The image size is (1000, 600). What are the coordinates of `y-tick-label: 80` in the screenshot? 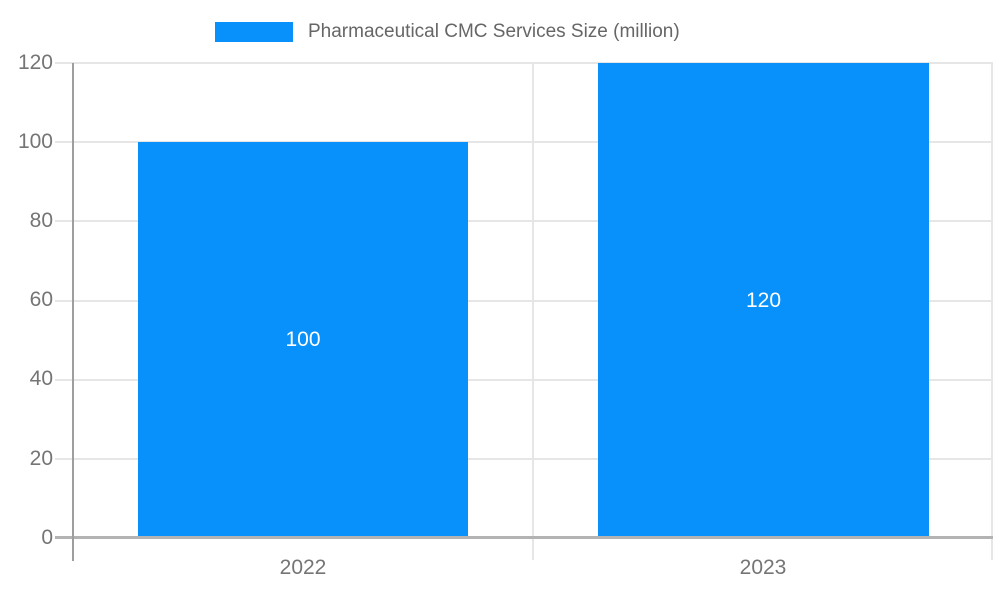 It's located at (41, 220).